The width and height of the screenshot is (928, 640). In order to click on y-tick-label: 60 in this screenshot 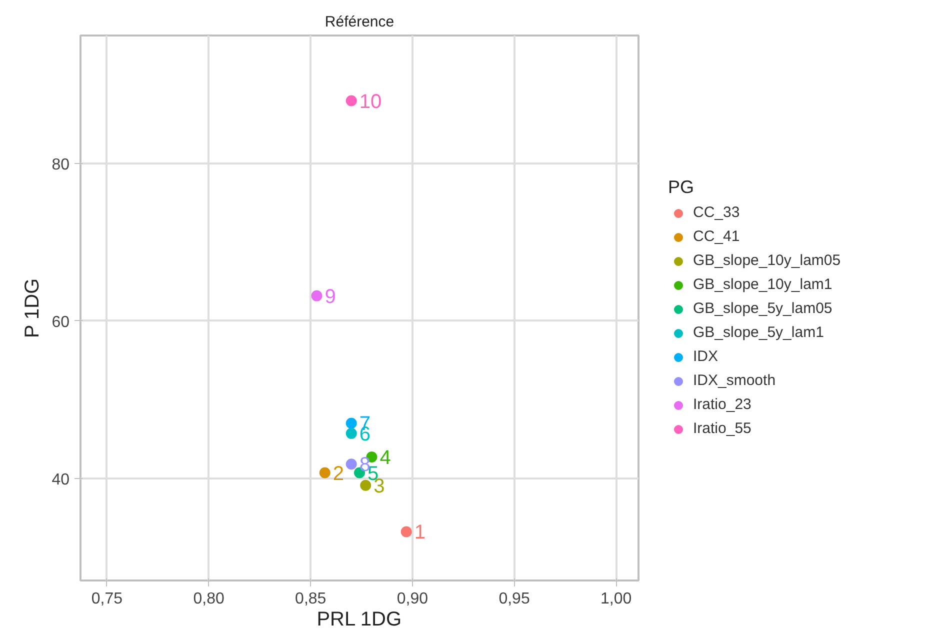, I will do `click(61, 322)`.